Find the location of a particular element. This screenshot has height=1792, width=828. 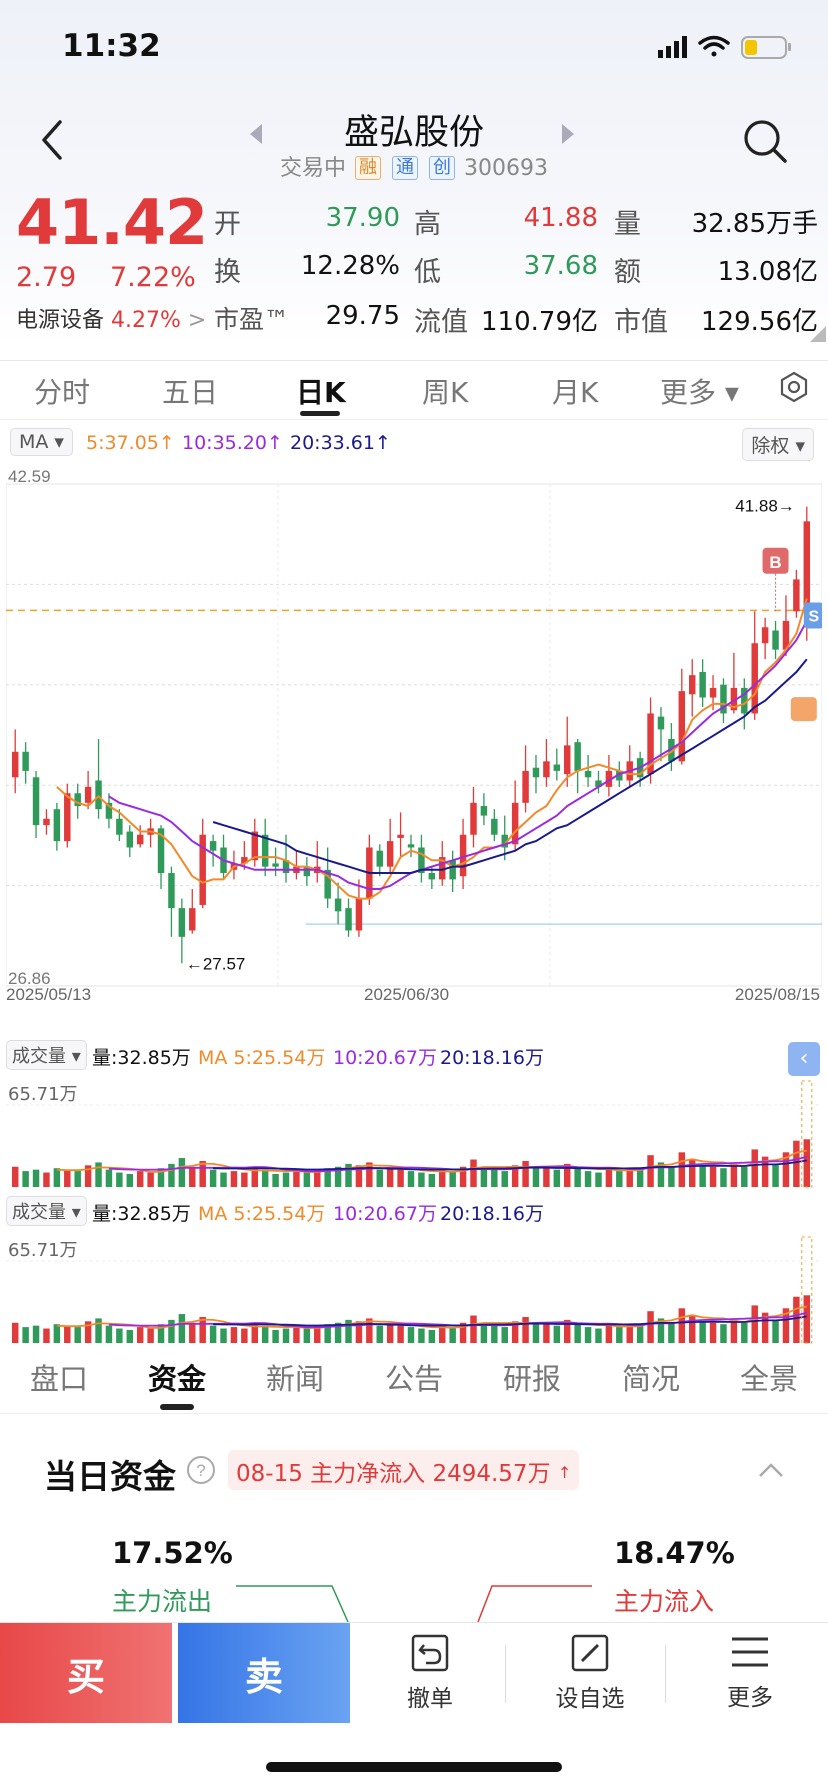

tab-monthly-k: 月K is located at coordinates (575, 392).